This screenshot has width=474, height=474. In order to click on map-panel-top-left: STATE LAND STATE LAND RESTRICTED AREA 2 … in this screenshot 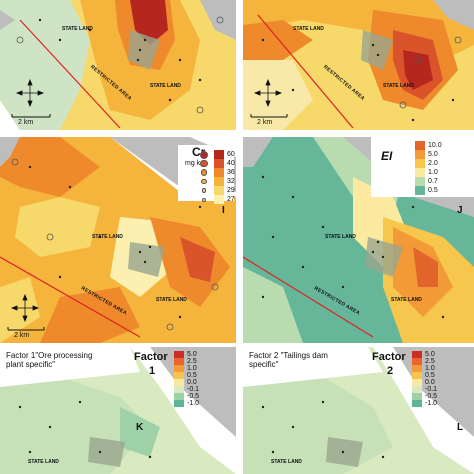, I will do `click(118, 65)`.